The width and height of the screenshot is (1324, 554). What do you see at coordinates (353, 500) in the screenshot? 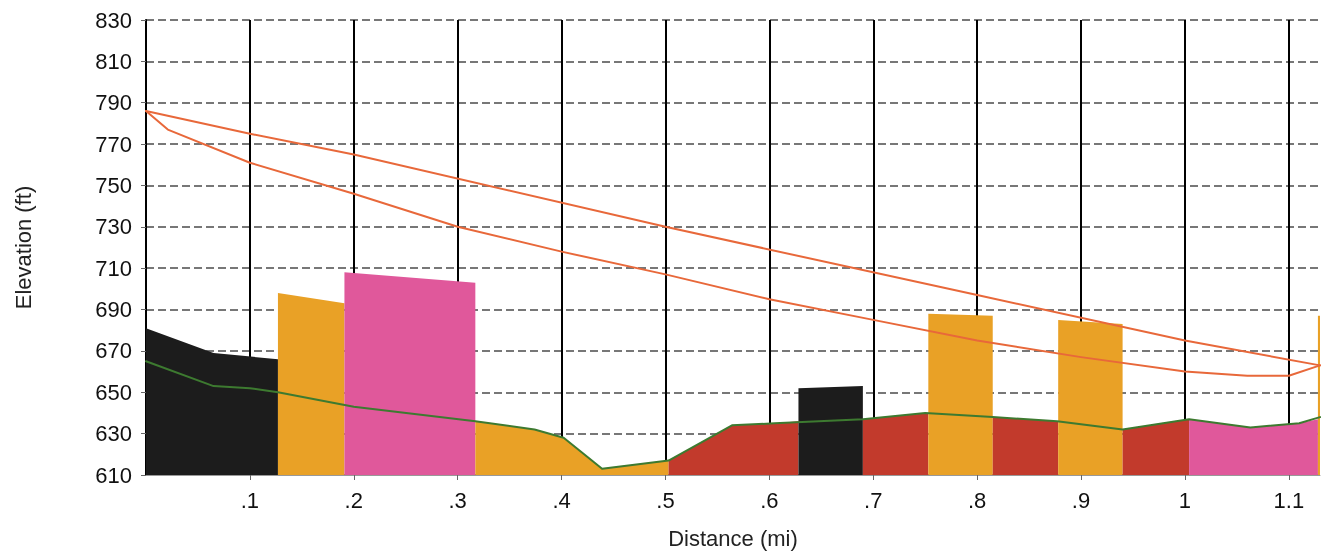
I see `x-tick-label: .2` at bounding box center [353, 500].